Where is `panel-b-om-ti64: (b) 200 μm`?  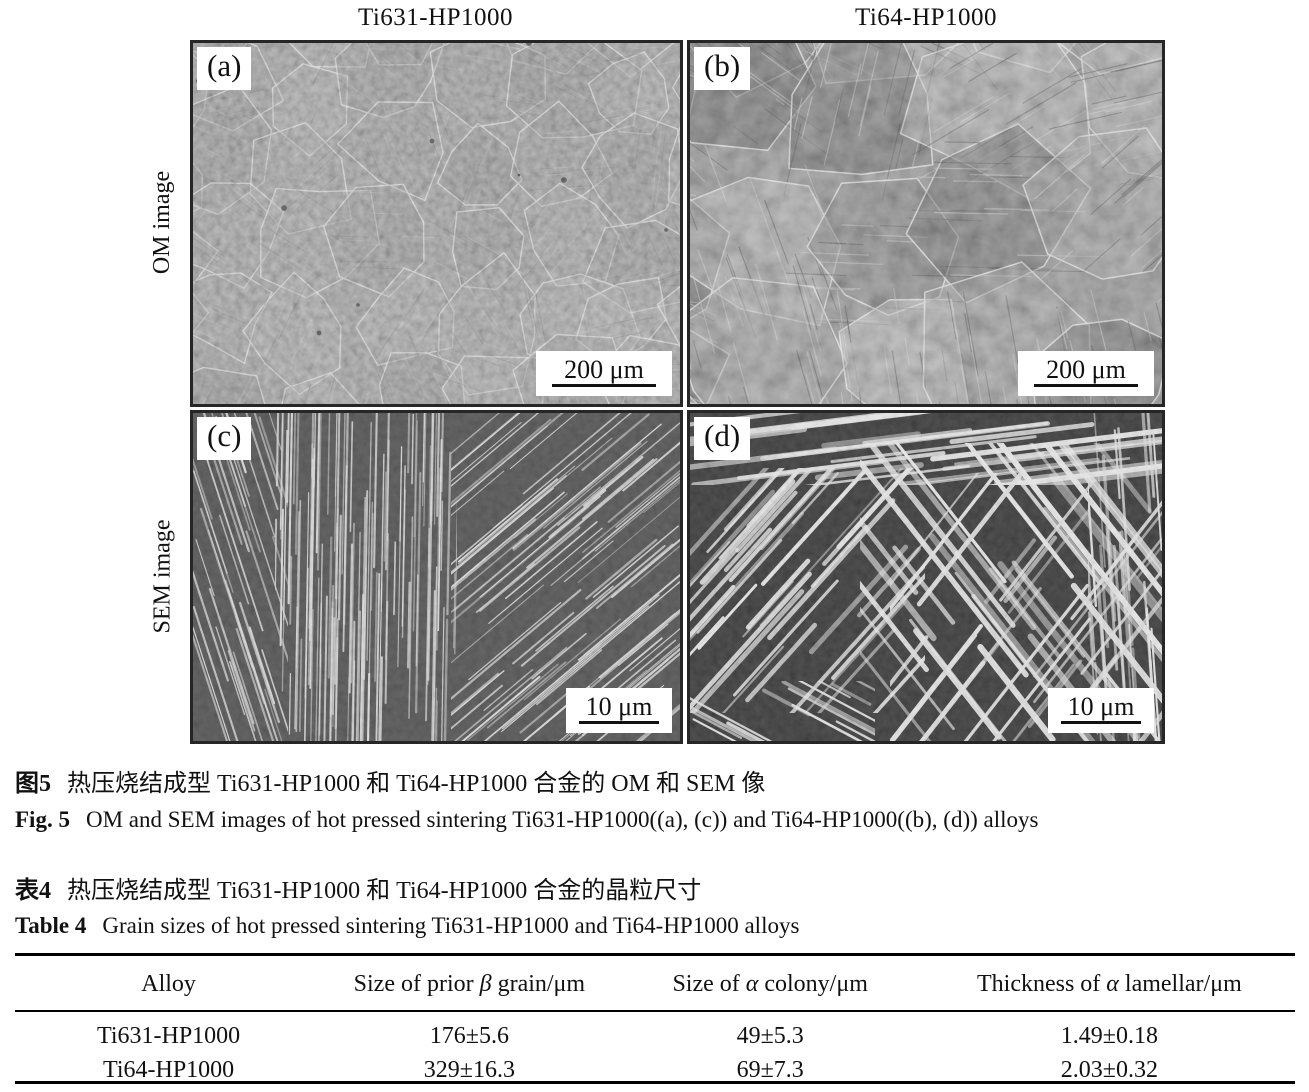
panel-b-om-ti64: (b) 200 μm is located at coordinates (926, 223).